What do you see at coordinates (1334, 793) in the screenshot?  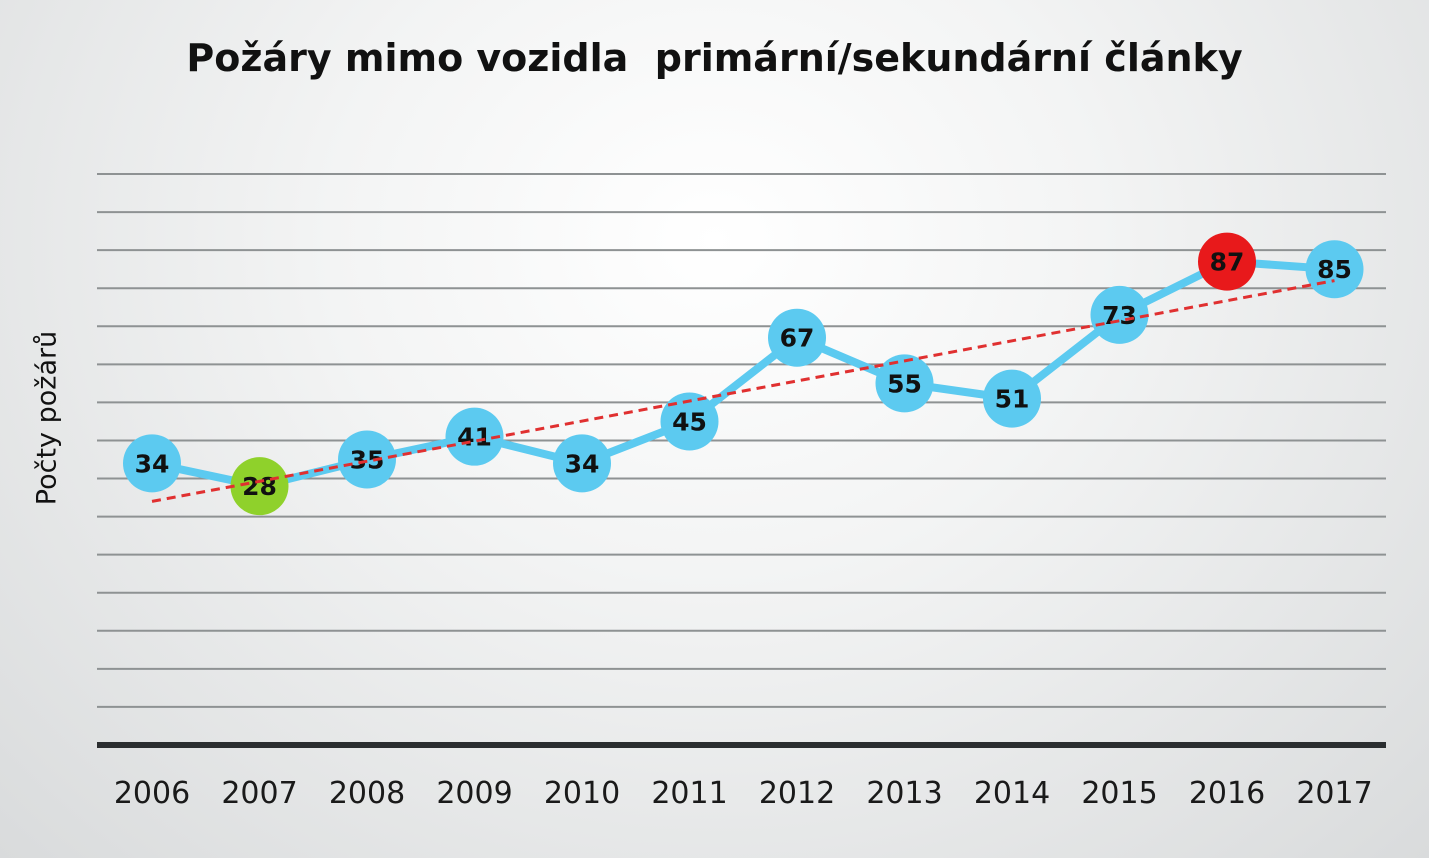 I see `x-tick-2017: 2017` at bounding box center [1334, 793].